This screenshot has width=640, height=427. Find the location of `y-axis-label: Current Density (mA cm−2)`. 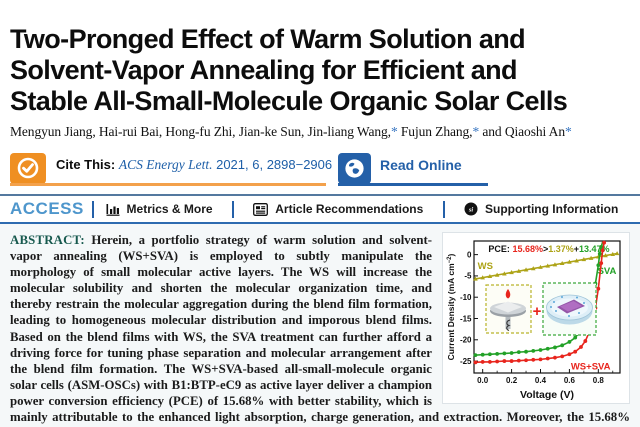

y-axis-label: Current Density (mA cm−2) is located at coordinates (451, 307).